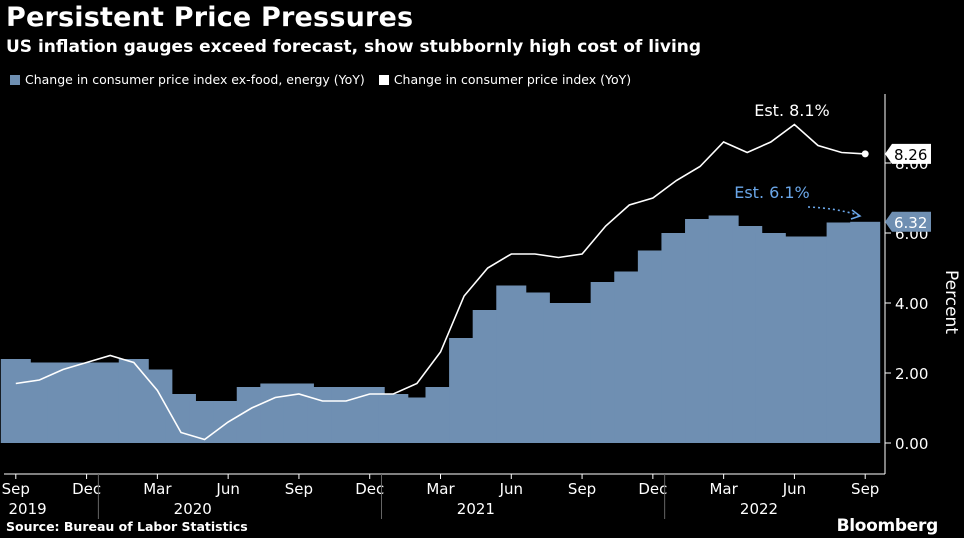  What do you see at coordinates (15, 79) in the screenshot?
I see `legend-swatch-core` at bounding box center [15, 79].